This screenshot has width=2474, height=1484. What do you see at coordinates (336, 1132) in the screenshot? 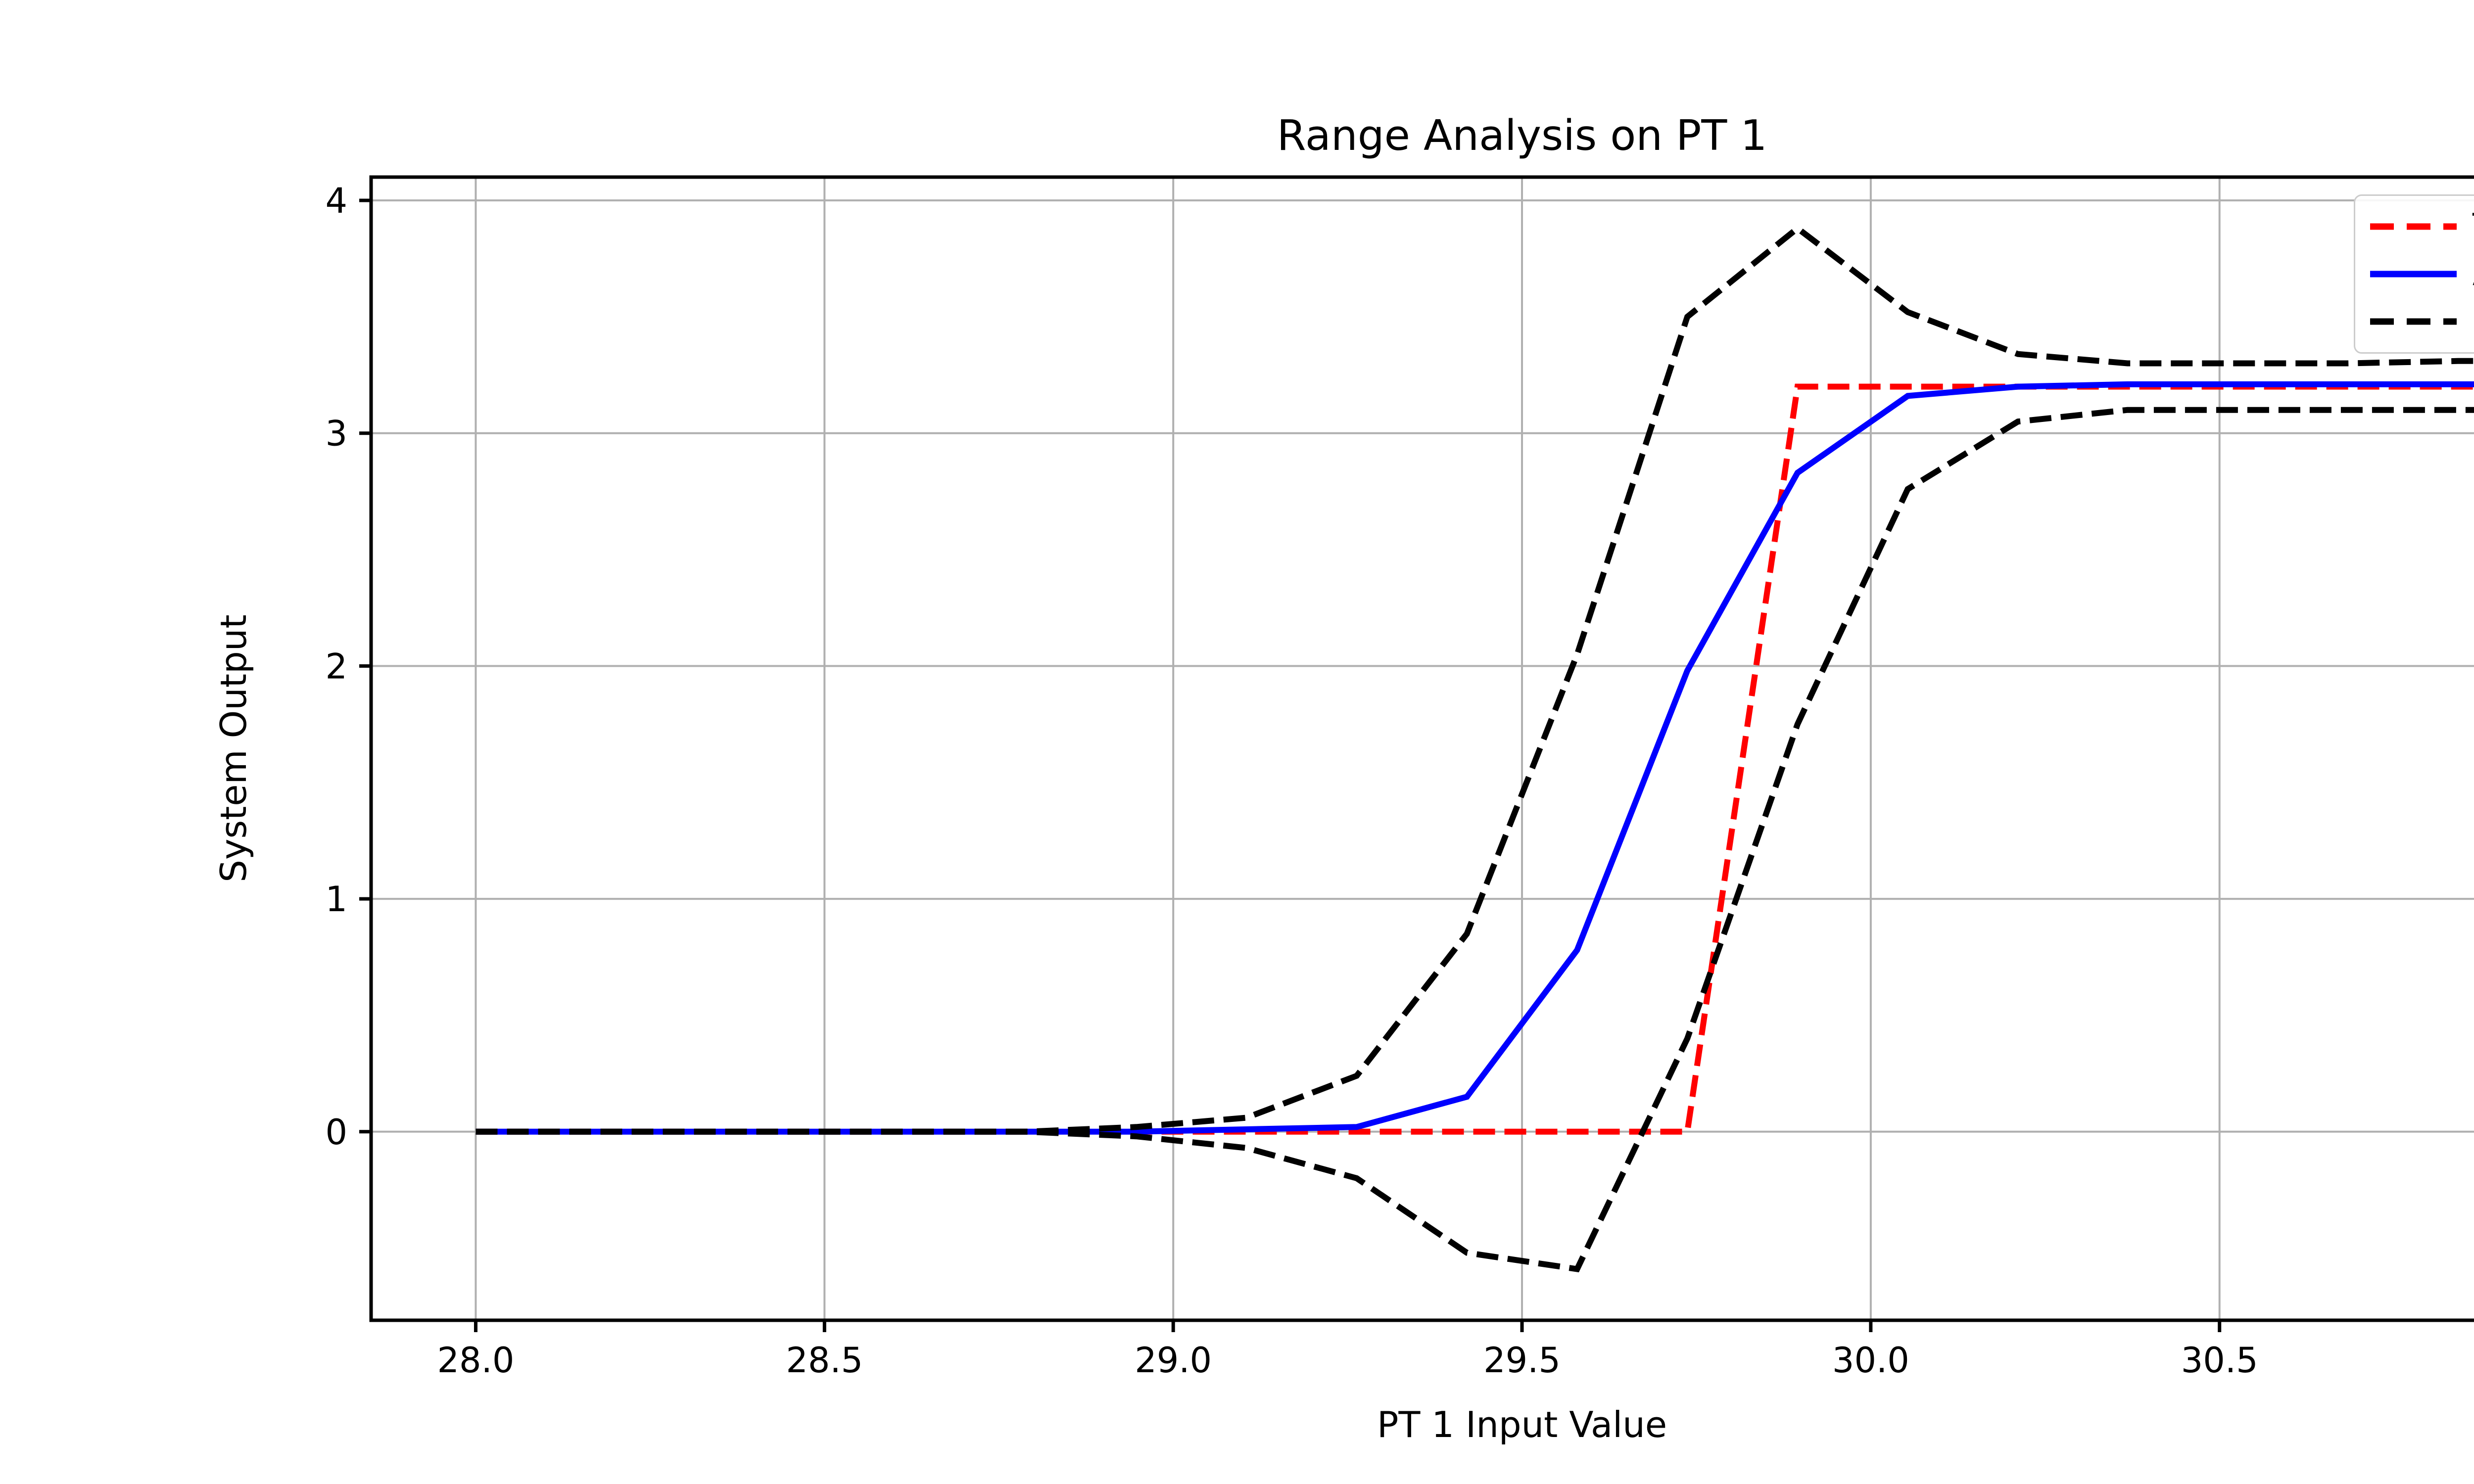
I see `y-tick-label: 0` at bounding box center [336, 1132].